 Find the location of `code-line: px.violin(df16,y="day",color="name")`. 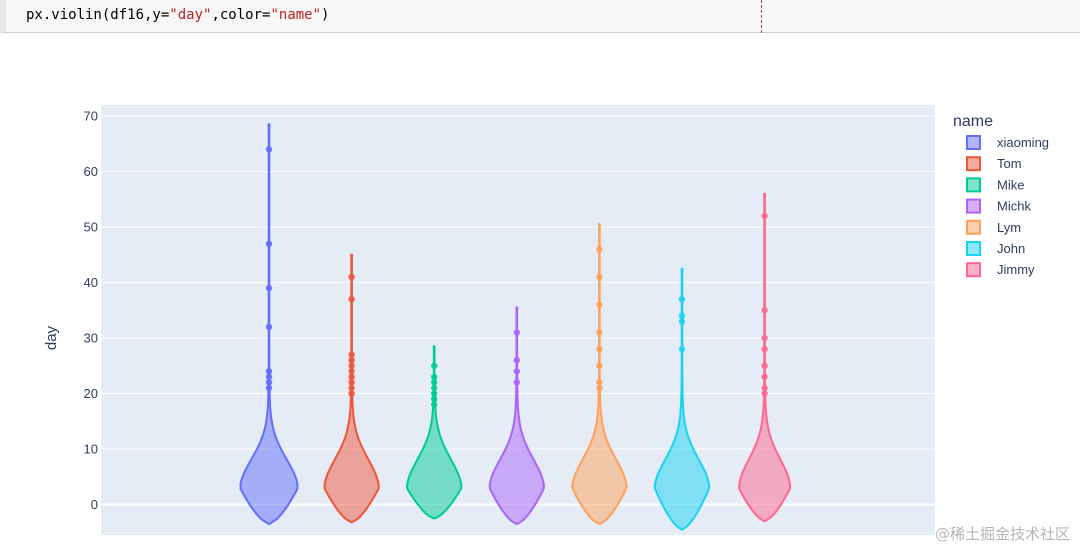

code-line: px.violin(df16,y="day",color="name") is located at coordinates (177, 15).